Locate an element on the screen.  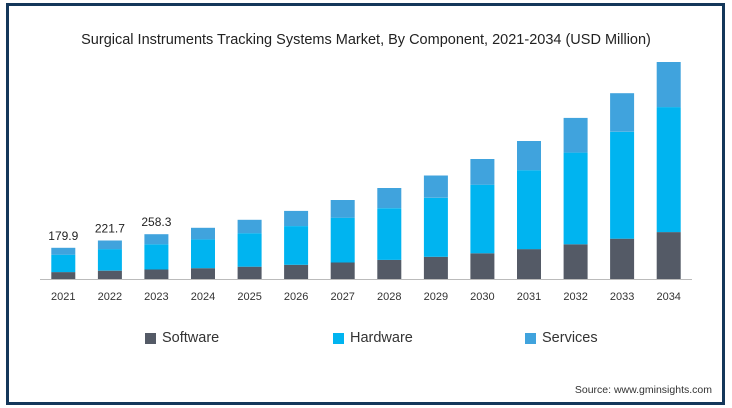
chart-legend: Software Hardware Services is located at coordinates (366, 341).